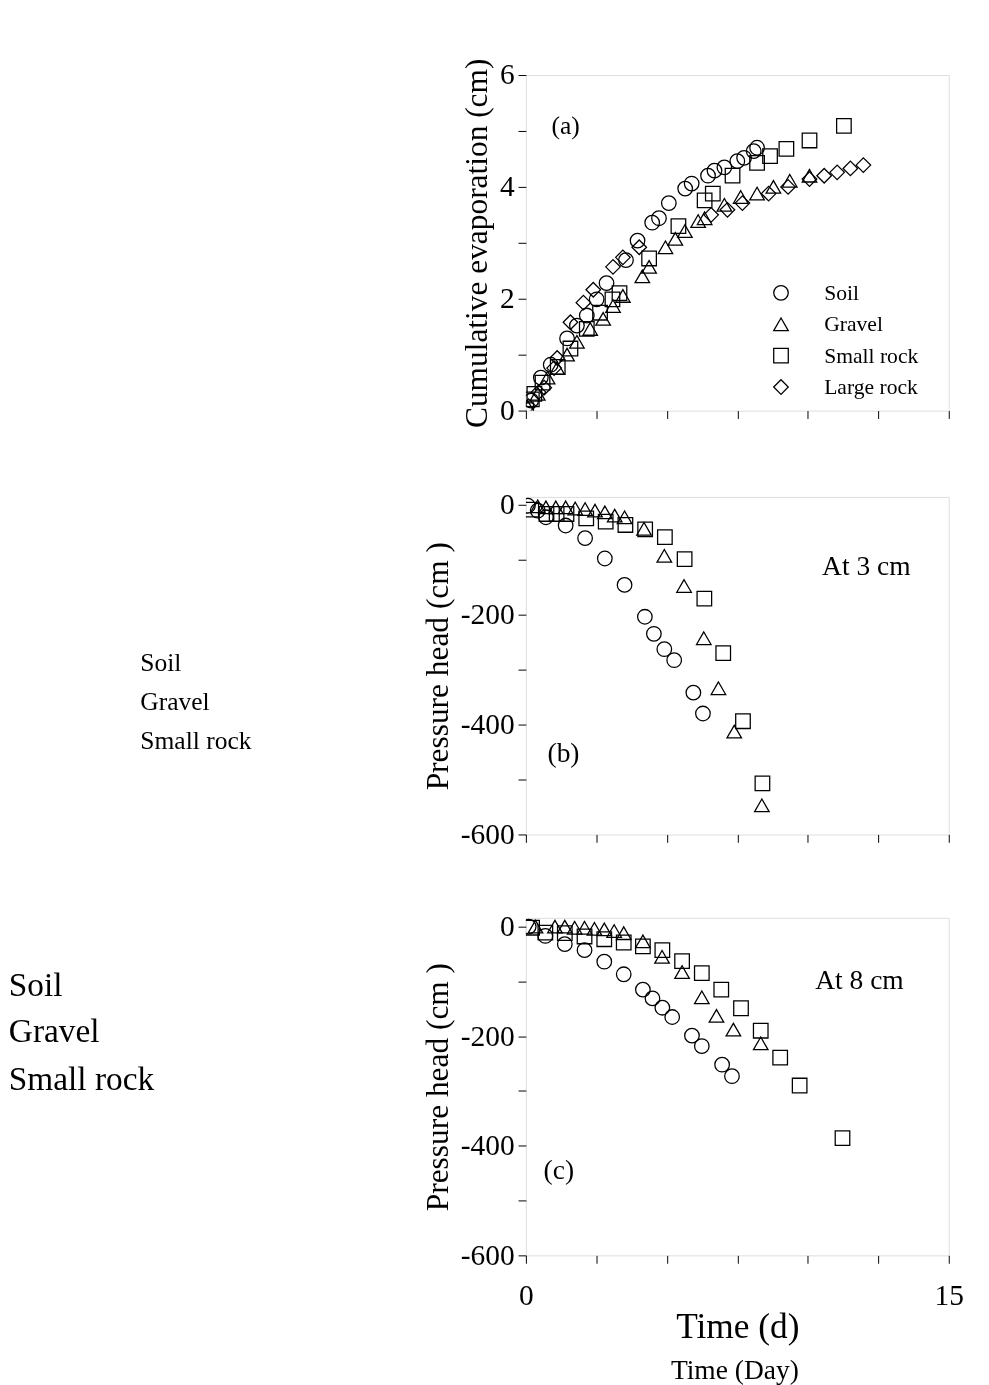 The height and width of the screenshot is (1385, 989). Describe the element at coordinates (507, 298) in the screenshot. I see `y-tick-label: 2` at that location.